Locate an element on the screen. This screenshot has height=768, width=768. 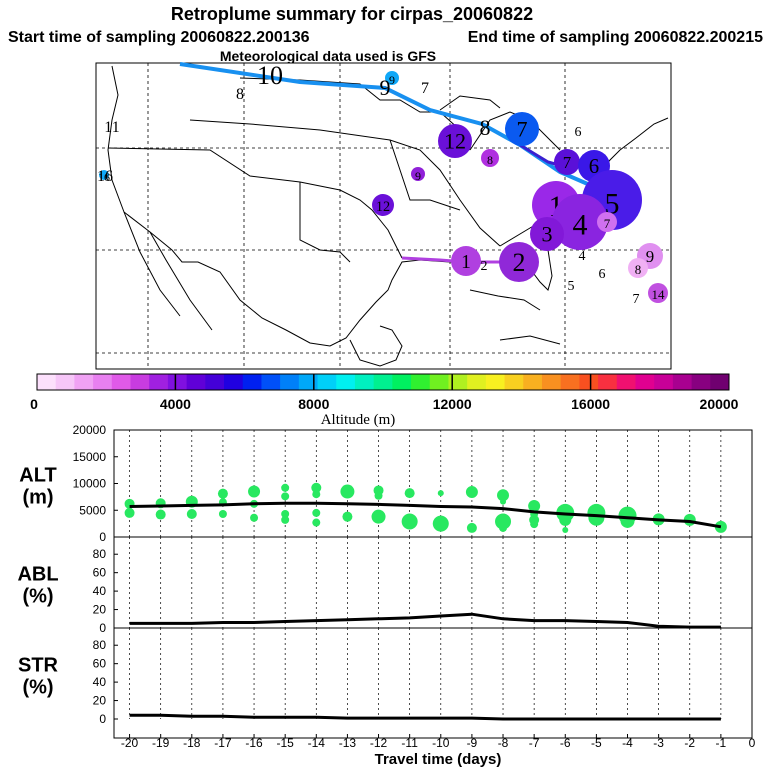
plume-circle-label: 12 is located at coordinates (455, 141).